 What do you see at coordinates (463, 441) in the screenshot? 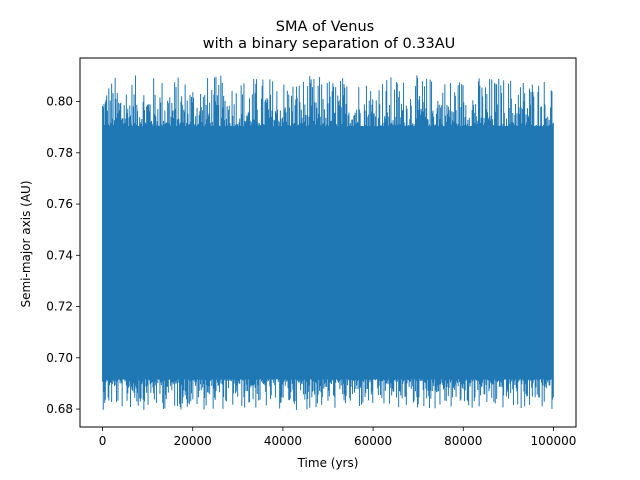
I see `x-tick-label: 80000` at bounding box center [463, 441].